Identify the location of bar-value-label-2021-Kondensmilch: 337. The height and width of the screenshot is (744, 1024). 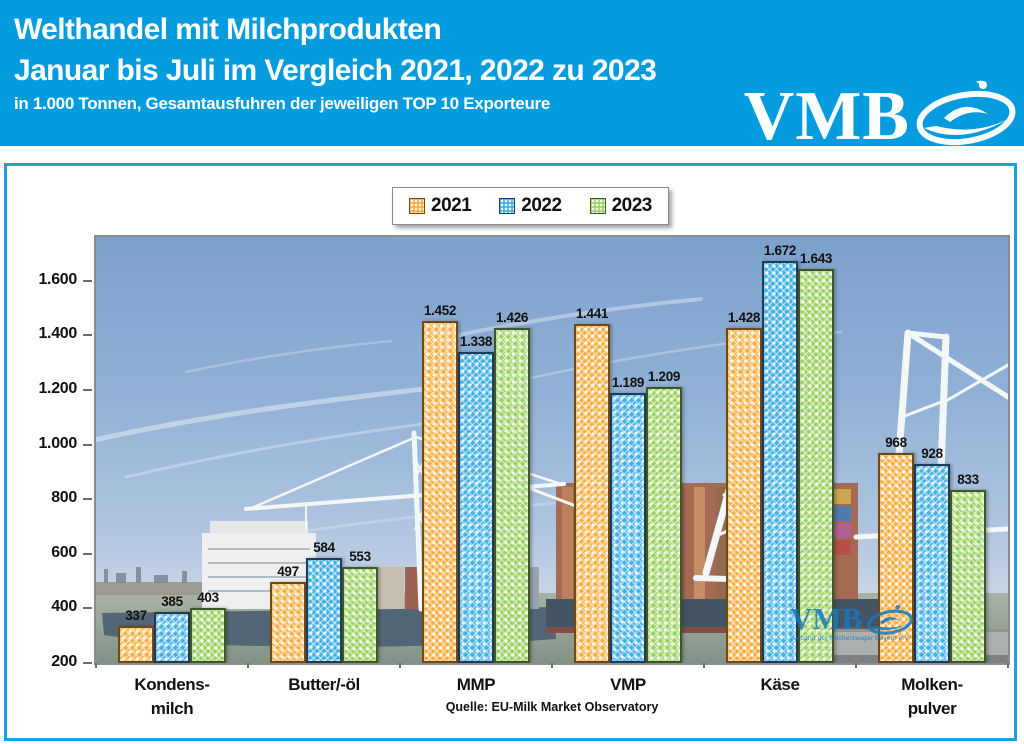
(136, 615).